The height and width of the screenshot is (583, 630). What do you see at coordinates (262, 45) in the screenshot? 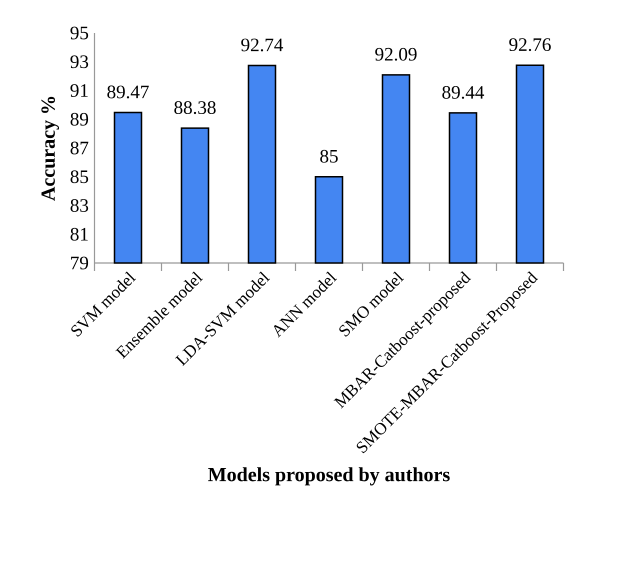
I see `data-label: 92.74` at bounding box center [262, 45].